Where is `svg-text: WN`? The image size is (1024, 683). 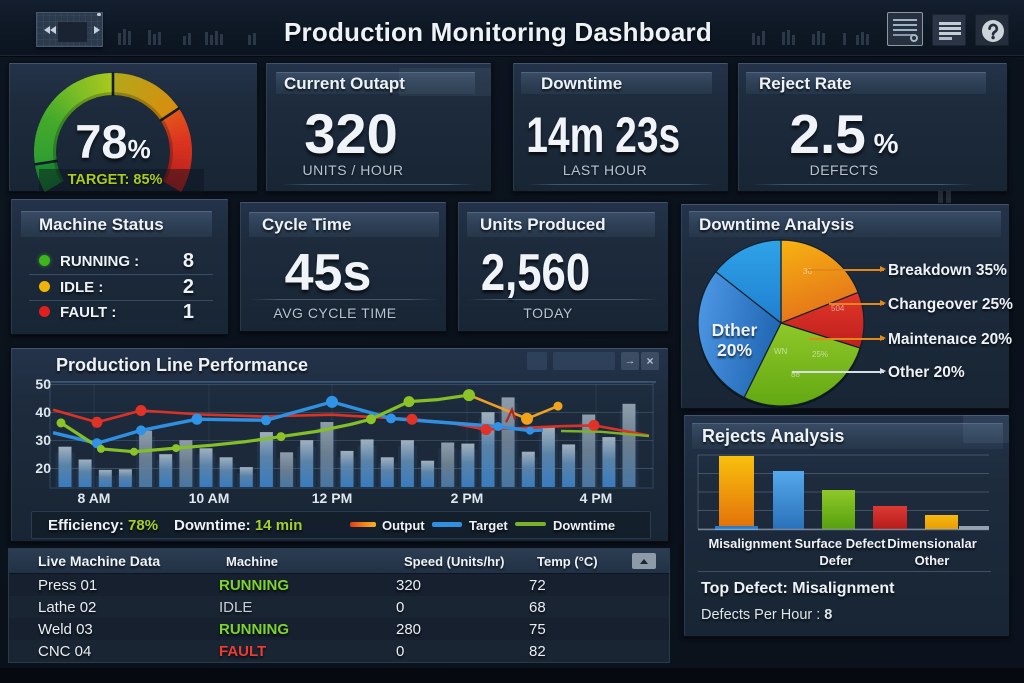
svg-text: WN is located at coordinates (781, 351).